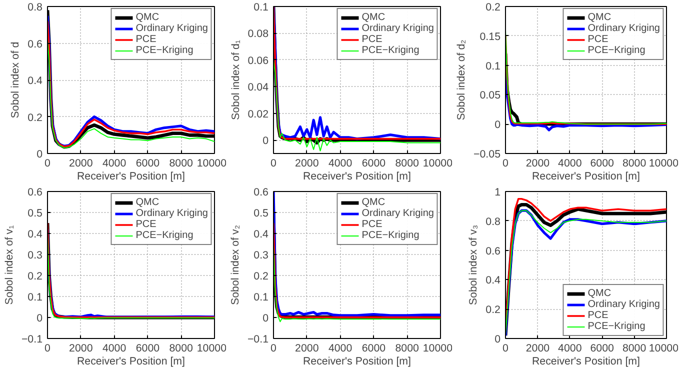 This screenshot has height=371, width=679. Describe the element at coordinates (258, 114) in the screenshot. I see `y-tick-label: 0.02` at that location.